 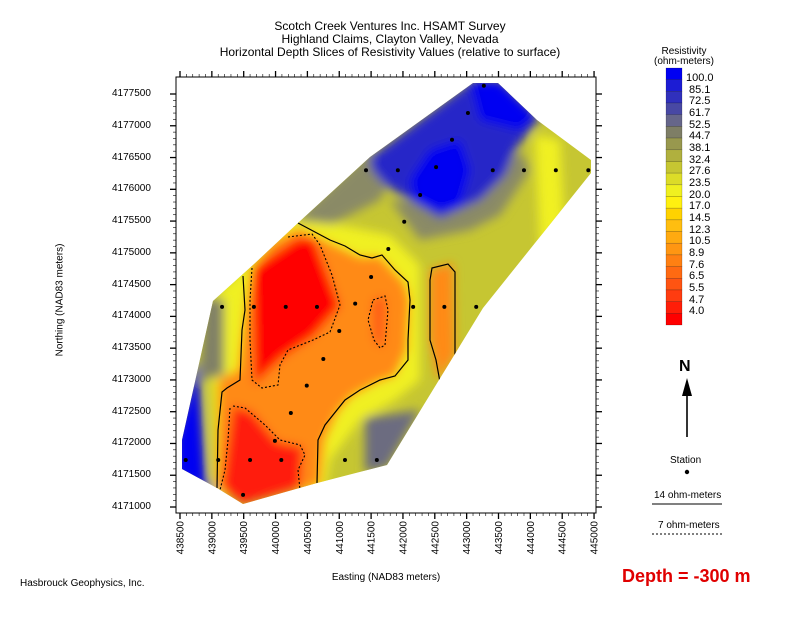 What do you see at coordinates (386, 577) in the screenshot?
I see `x-axis-label: Easting (NAD83 meters)` at bounding box center [386, 577].